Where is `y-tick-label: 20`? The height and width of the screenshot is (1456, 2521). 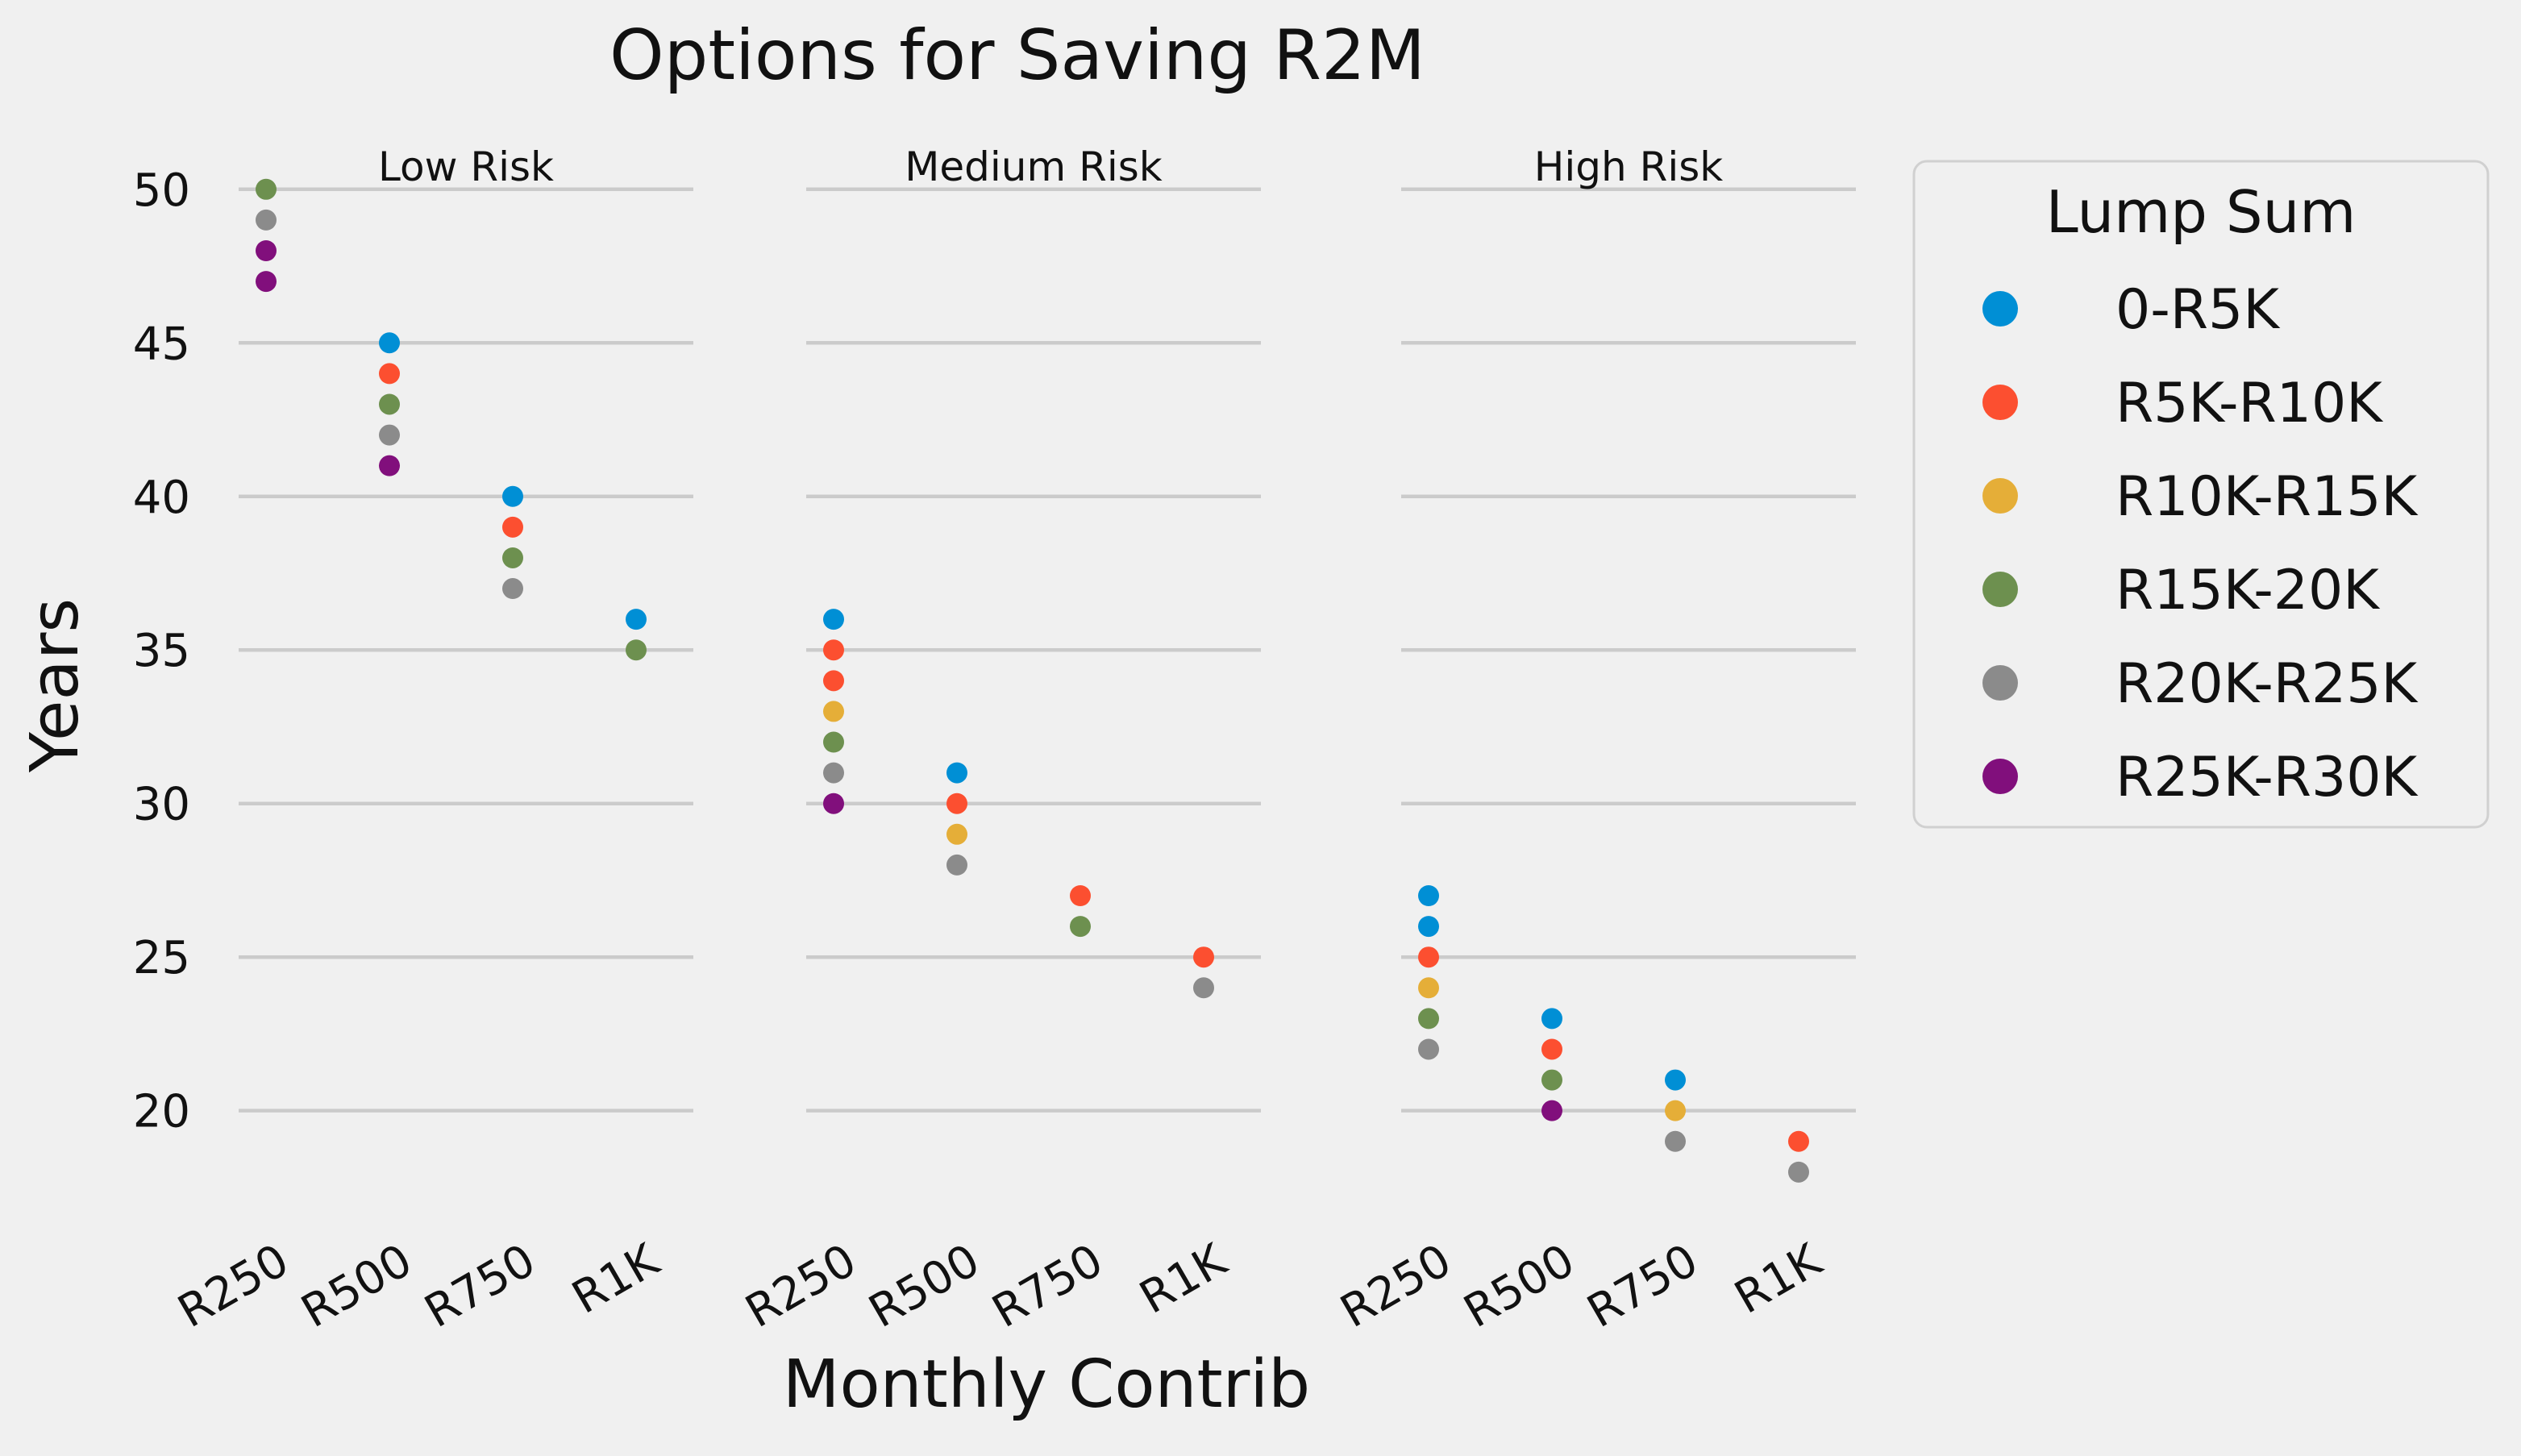
y-tick-label: 20 is located at coordinates (161, 1112).